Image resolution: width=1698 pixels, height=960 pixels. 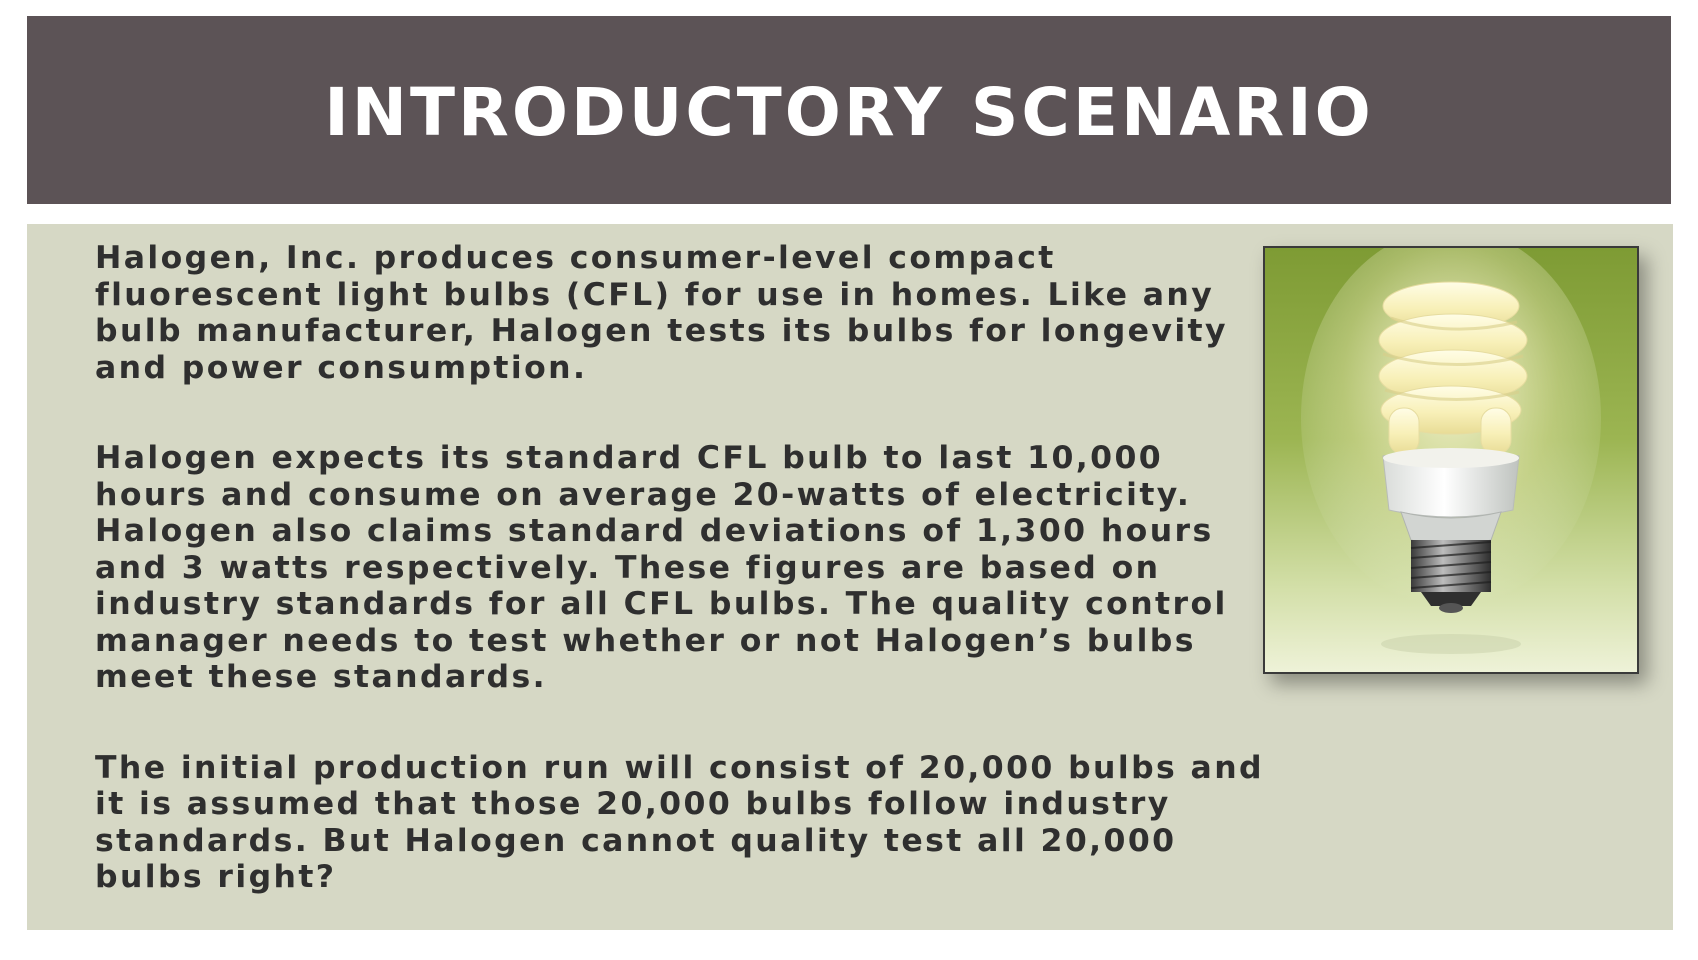 What do you see at coordinates (1022, 604) in the screenshot?
I see `text-segment: . The quality control` at bounding box center [1022, 604].